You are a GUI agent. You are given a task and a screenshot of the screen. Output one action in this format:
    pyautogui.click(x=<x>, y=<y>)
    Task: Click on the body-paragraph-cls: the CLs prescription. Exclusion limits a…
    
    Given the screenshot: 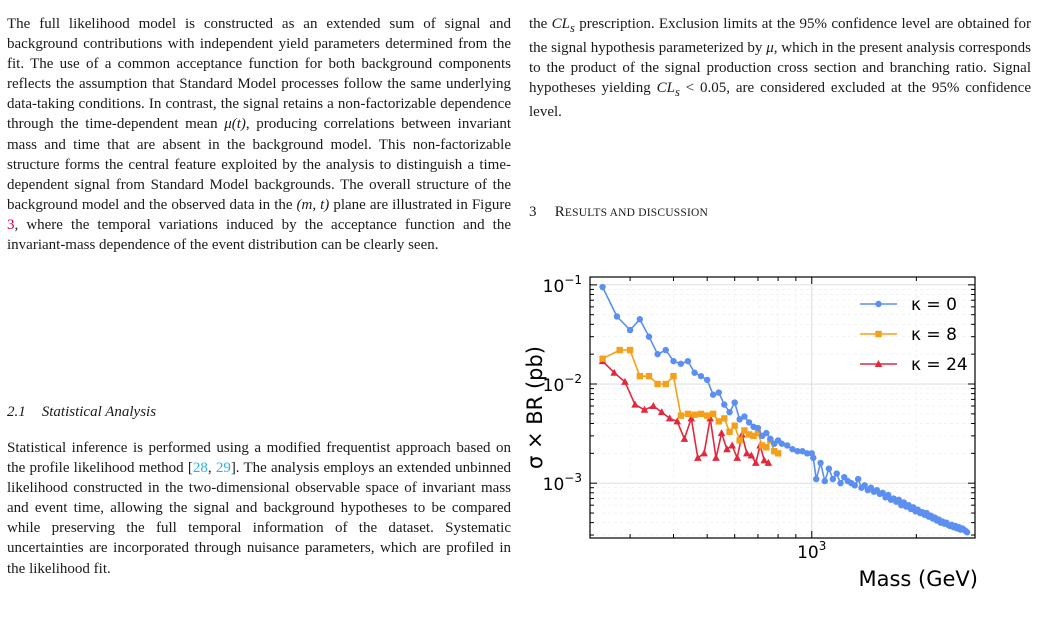 What is the action you would take?
    pyautogui.click(x=780, y=68)
    